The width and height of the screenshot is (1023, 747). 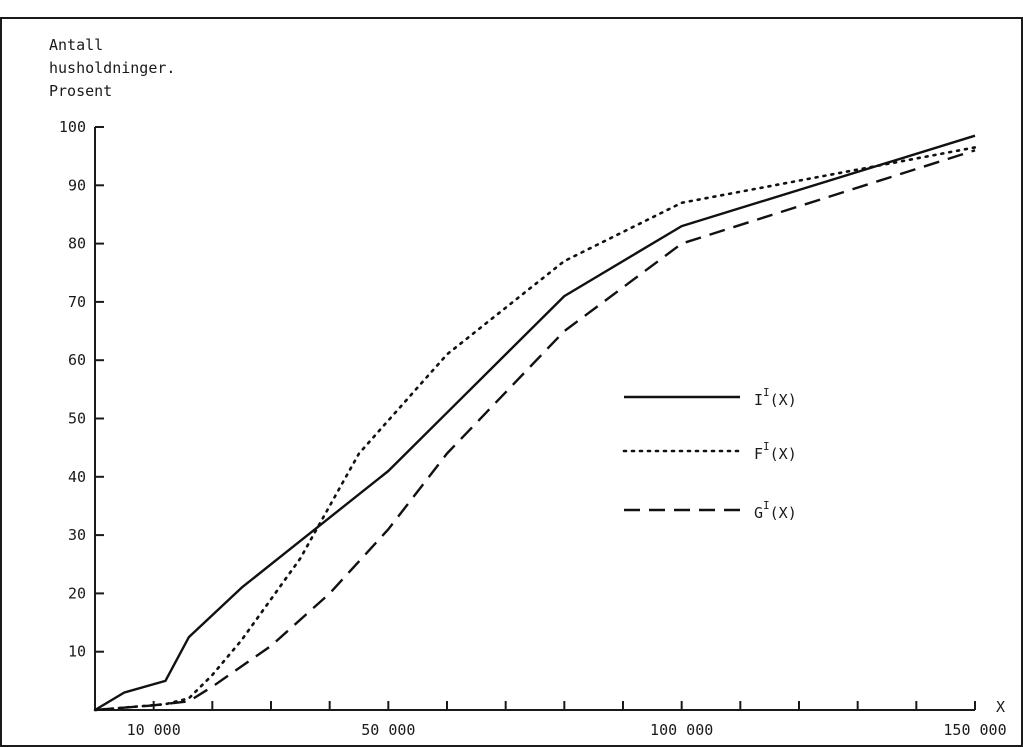 I want to click on y-axis-title-line-1: Antall, so click(x=76, y=45).